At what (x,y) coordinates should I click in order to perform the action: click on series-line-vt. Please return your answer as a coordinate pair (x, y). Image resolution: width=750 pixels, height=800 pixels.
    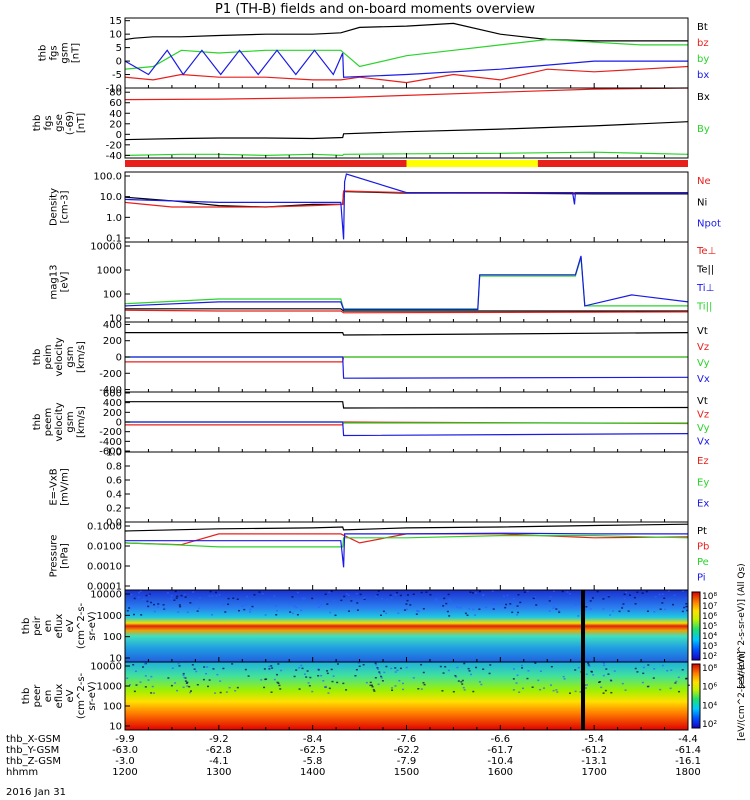
    Looking at the image, I should click on (407, 334).